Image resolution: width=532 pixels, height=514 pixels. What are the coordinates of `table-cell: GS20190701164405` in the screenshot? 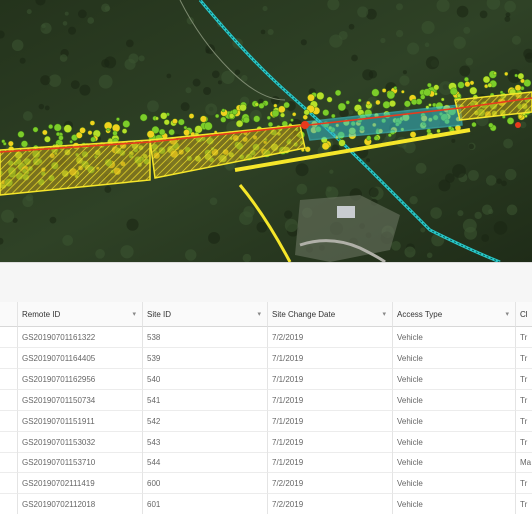 It's located at (80, 358).